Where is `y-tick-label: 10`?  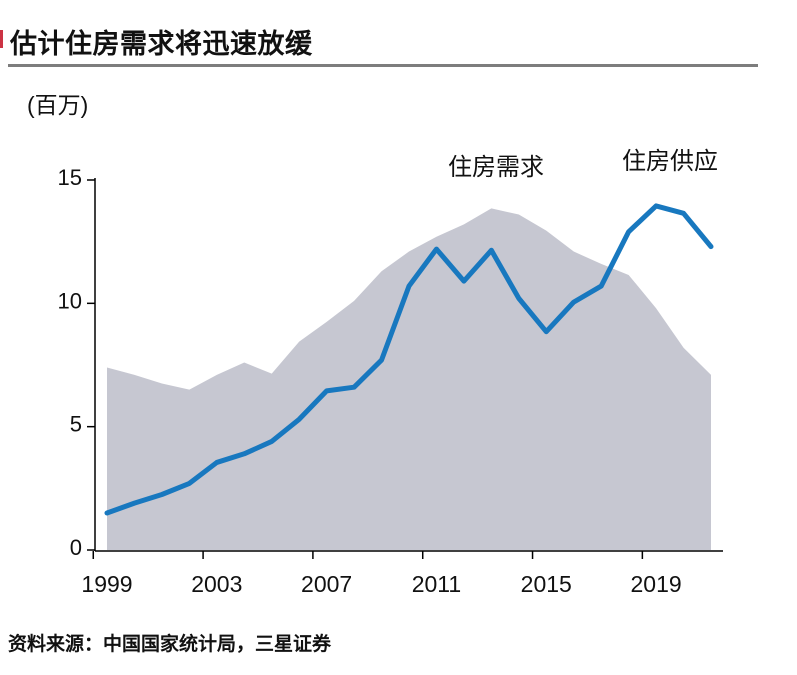 y-tick-label: 10 is located at coordinates (70, 300).